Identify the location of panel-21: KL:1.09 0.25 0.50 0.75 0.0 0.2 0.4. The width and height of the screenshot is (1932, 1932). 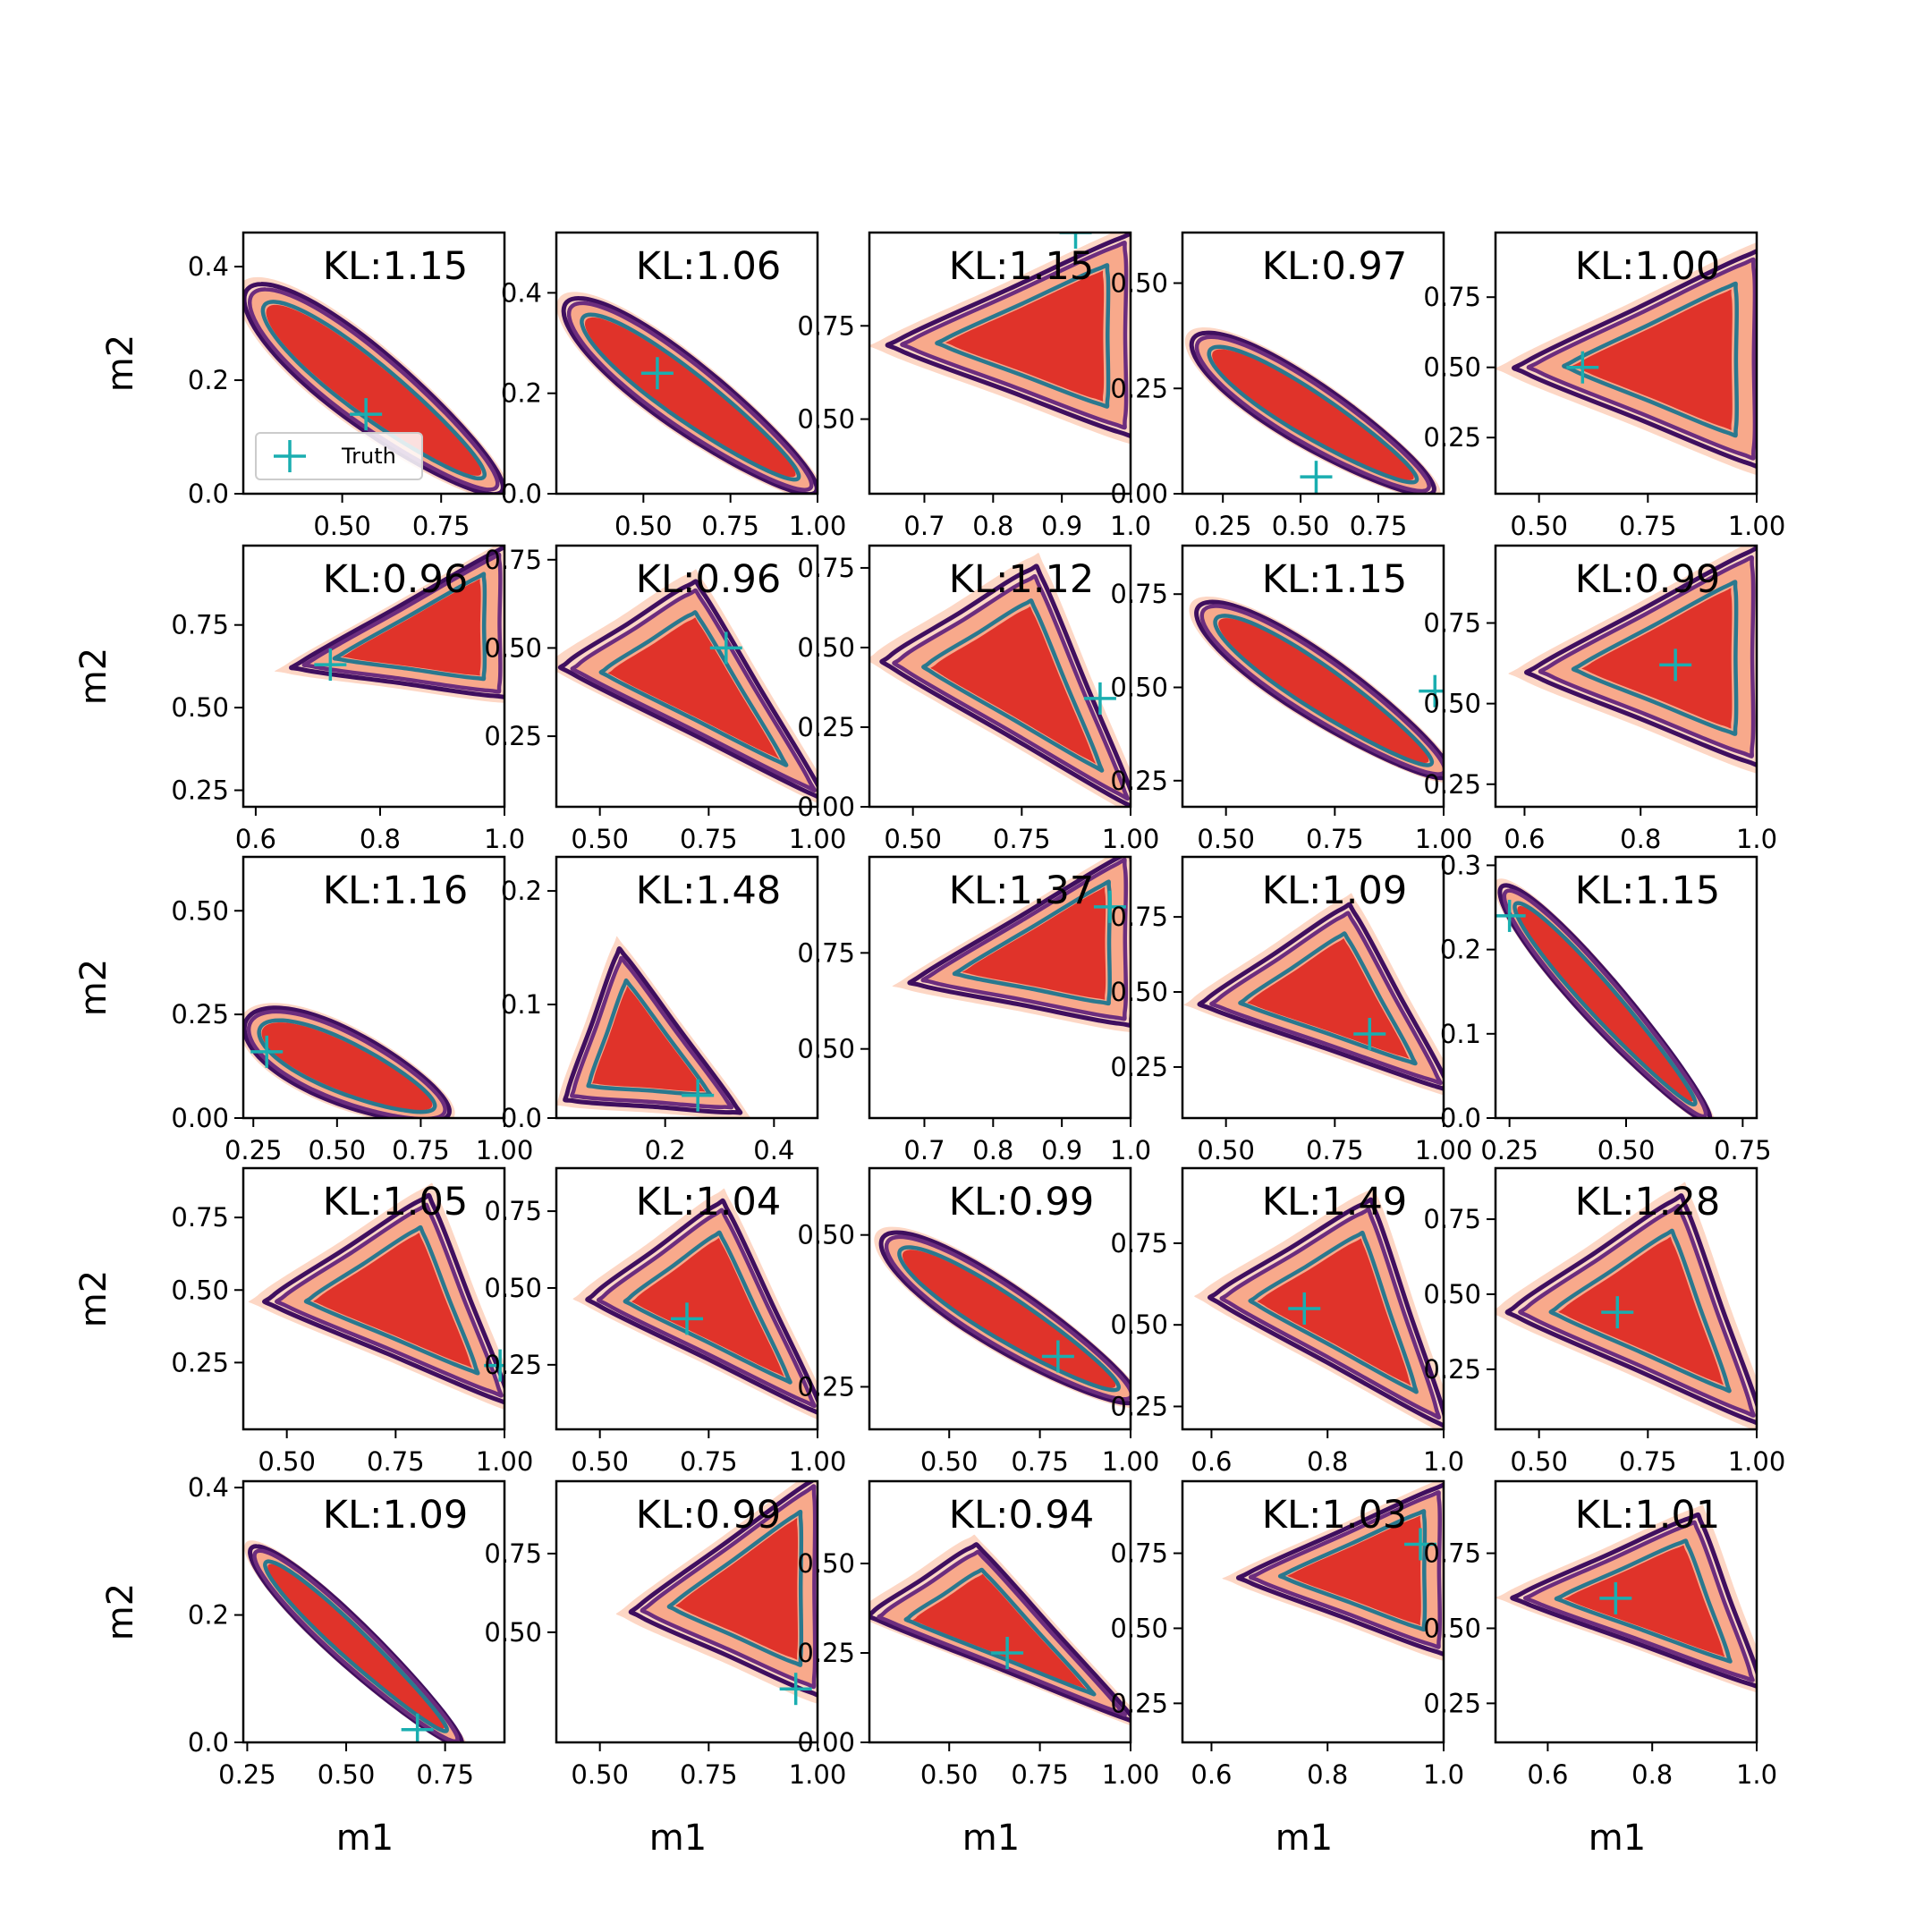
(347, 1631).